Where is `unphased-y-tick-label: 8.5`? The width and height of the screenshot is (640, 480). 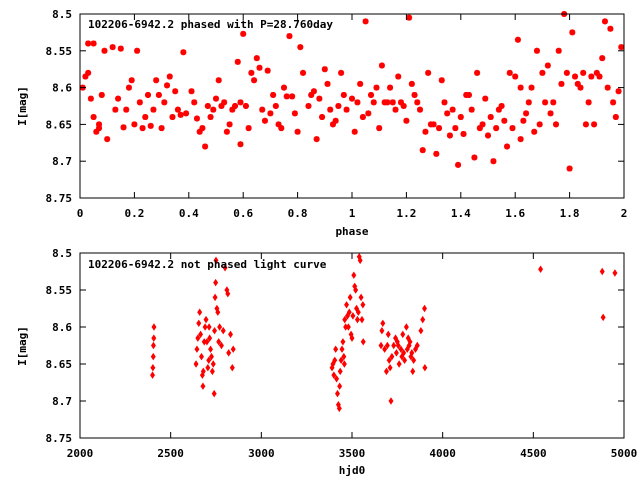
unphased-y-tick-label: 8.5 is located at coordinates (62, 253).